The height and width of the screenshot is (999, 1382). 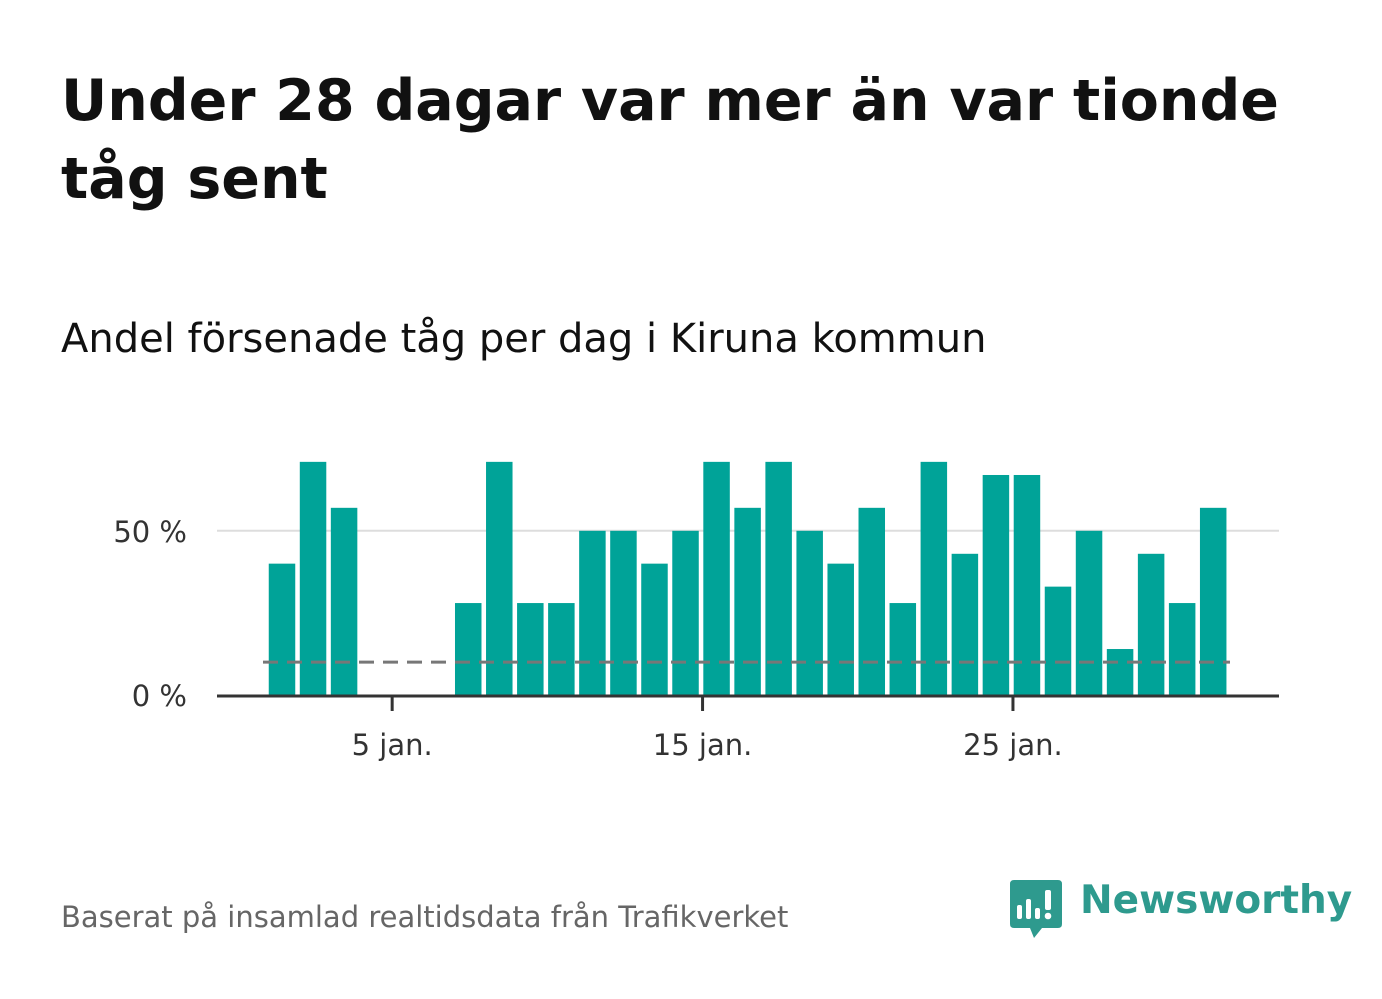 What do you see at coordinates (392, 745) in the screenshot?
I see `x-tick-label-5: 5 jan.` at bounding box center [392, 745].